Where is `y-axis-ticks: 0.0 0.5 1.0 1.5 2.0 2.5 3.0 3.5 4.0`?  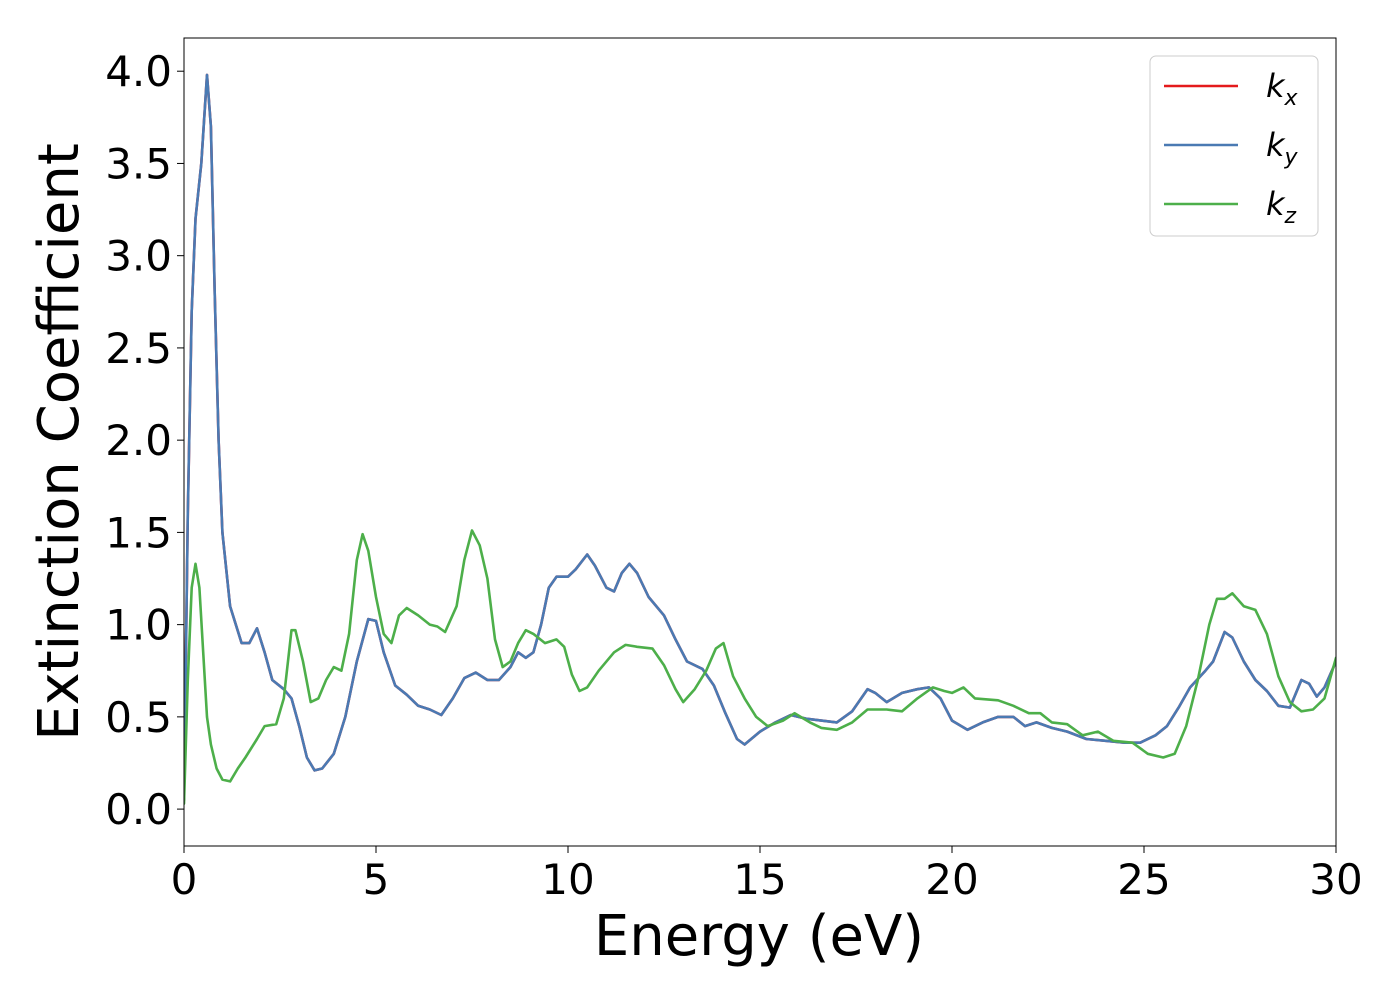 y-axis-ticks: 0.0 0.5 1.0 1.5 2.0 2.5 3.0 3.5 4.0 is located at coordinates (144, 440).